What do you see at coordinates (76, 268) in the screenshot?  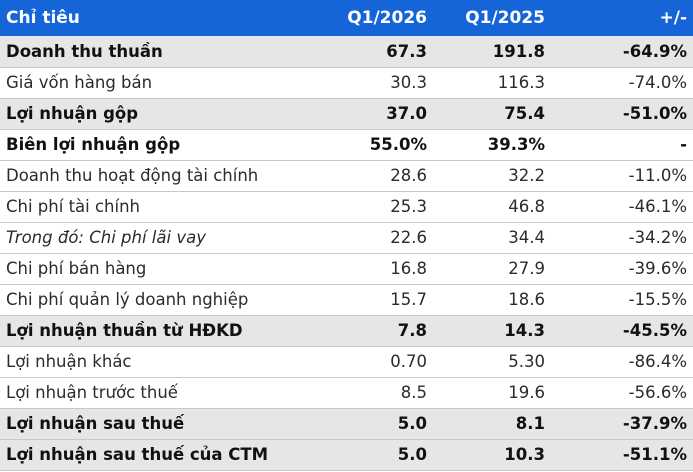 I see `row-label: Chi phí bán hàng` at bounding box center [76, 268].